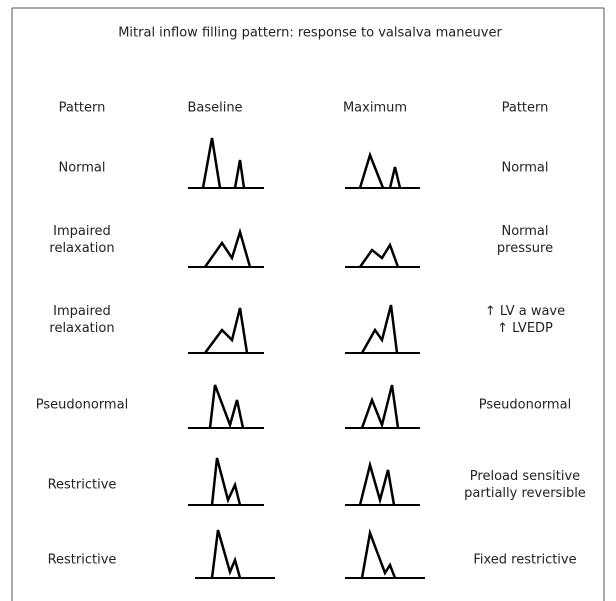 This screenshot has width=616, height=601. I want to click on left-label: Normal, so click(81, 168).